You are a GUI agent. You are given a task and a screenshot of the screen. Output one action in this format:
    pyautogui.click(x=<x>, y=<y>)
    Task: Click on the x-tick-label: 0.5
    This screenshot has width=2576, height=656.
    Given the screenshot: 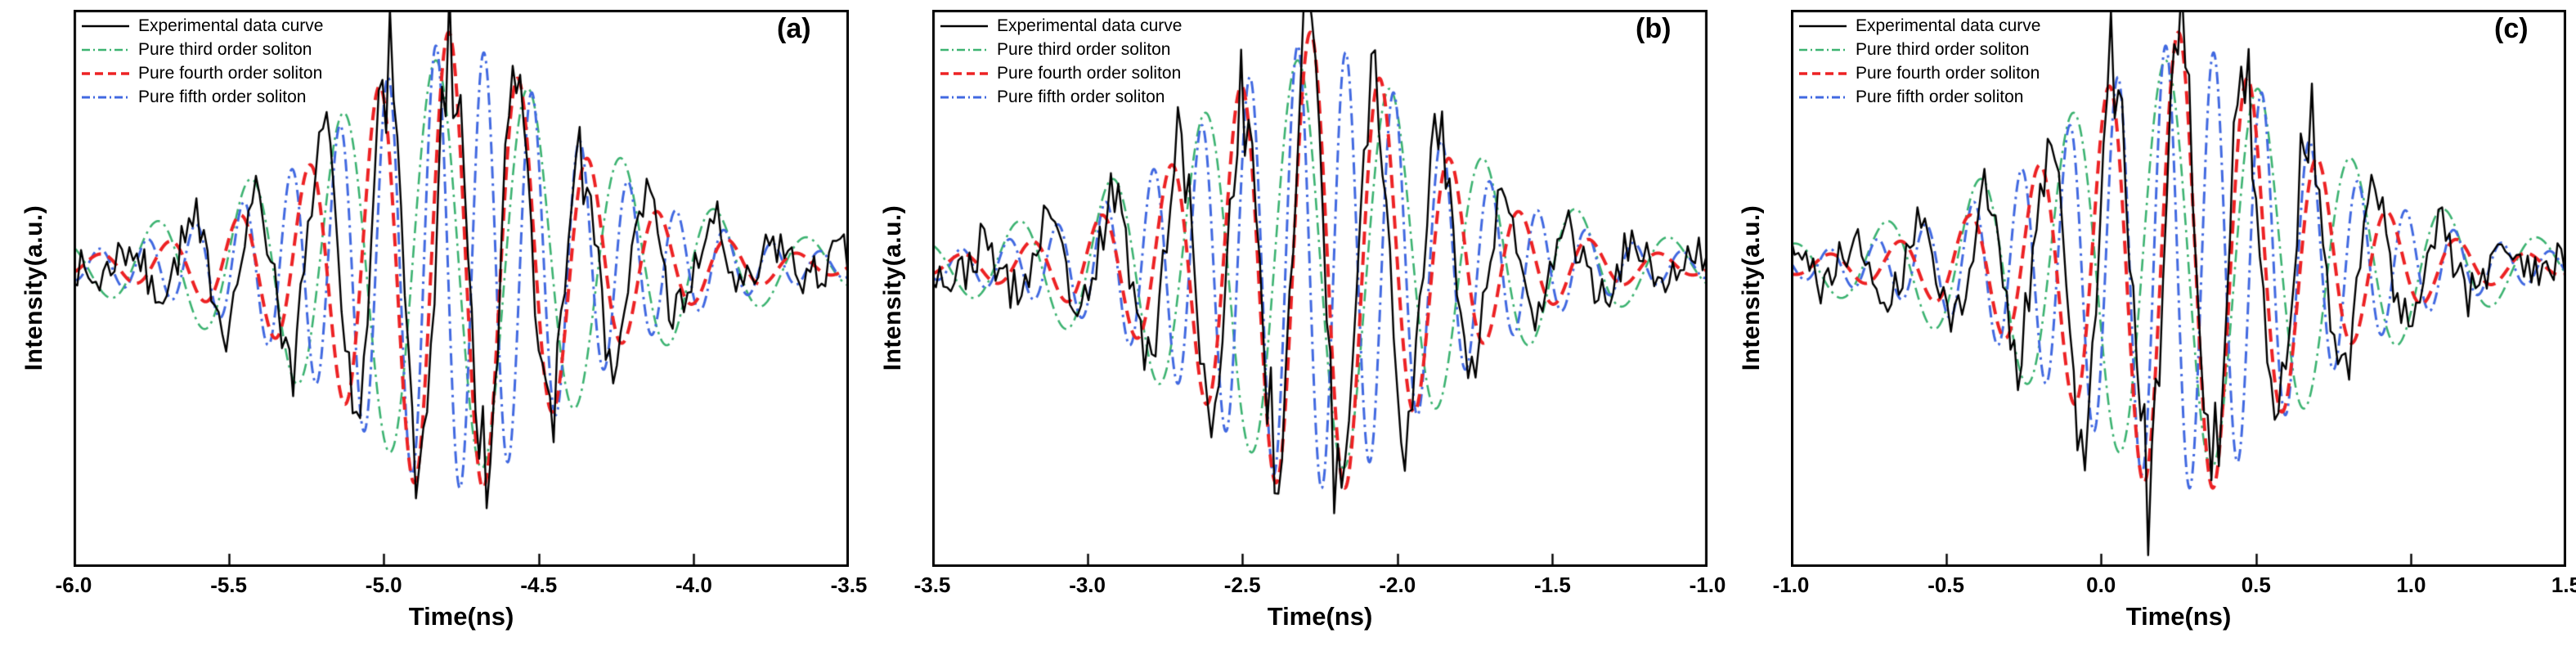 What is the action you would take?
    pyautogui.click(x=2256, y=585)
    